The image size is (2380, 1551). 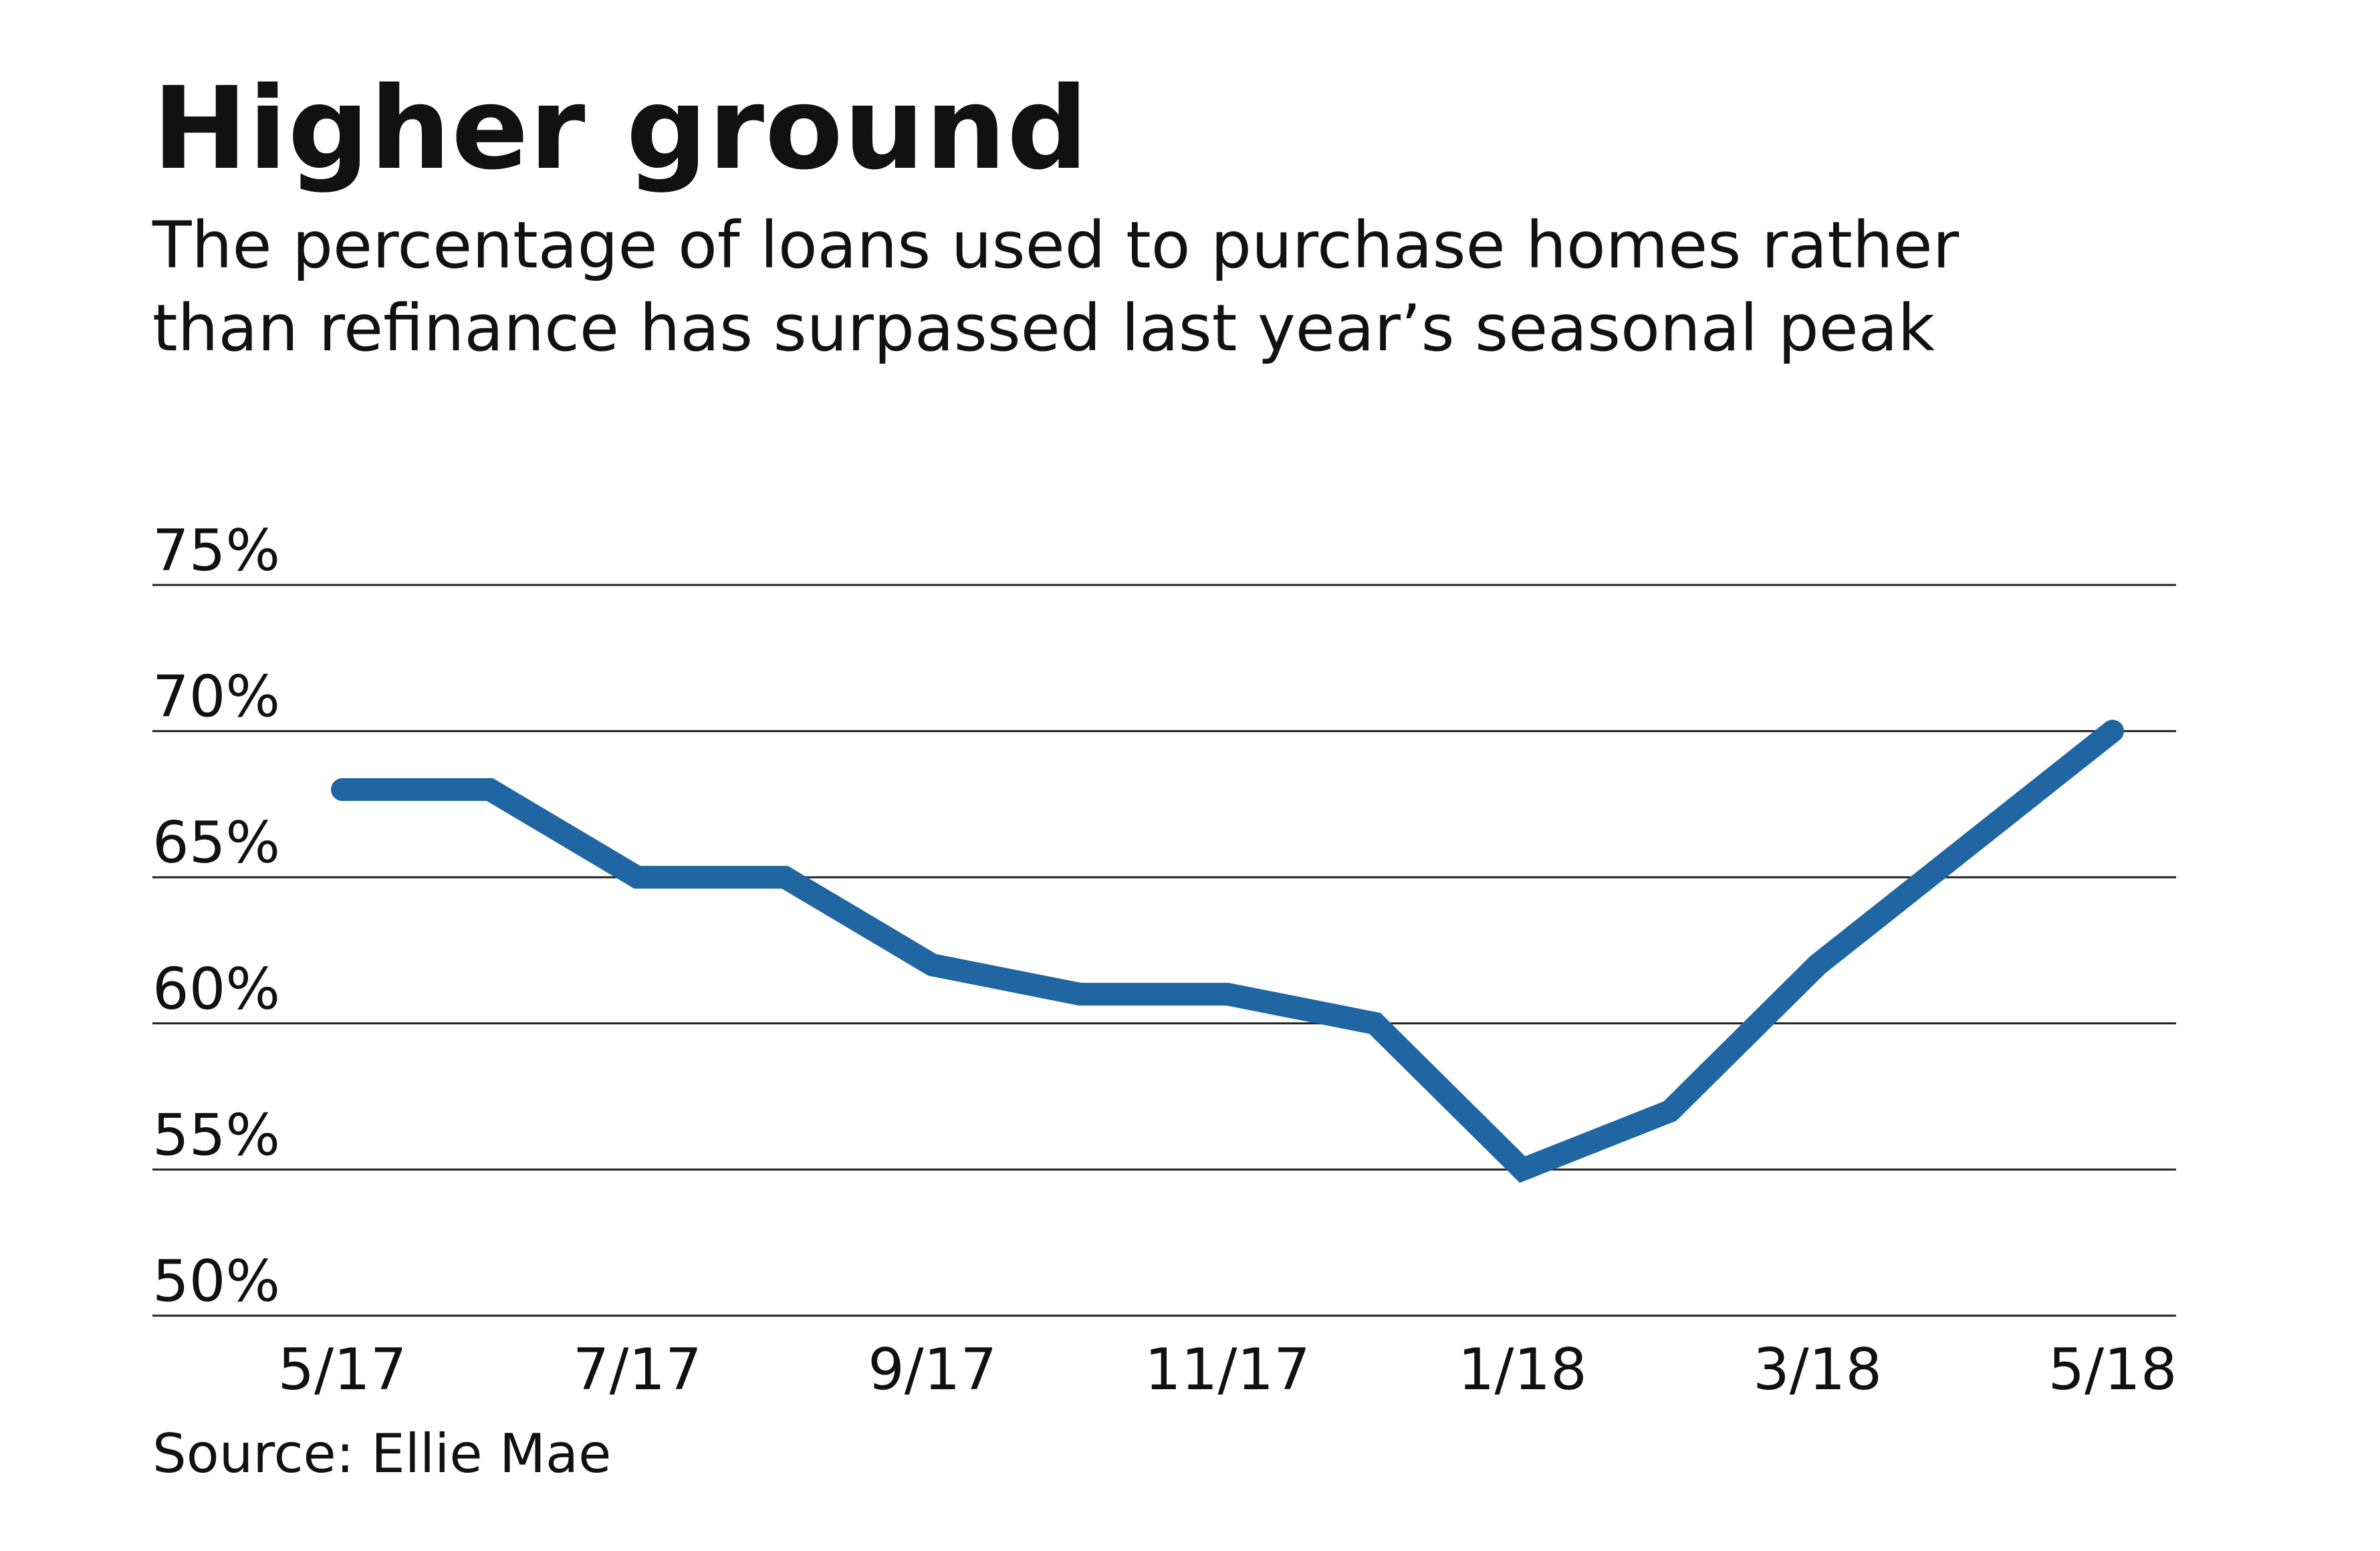 I want to click on x-tick-label: 11/17, so click(x=1227, y=1369).